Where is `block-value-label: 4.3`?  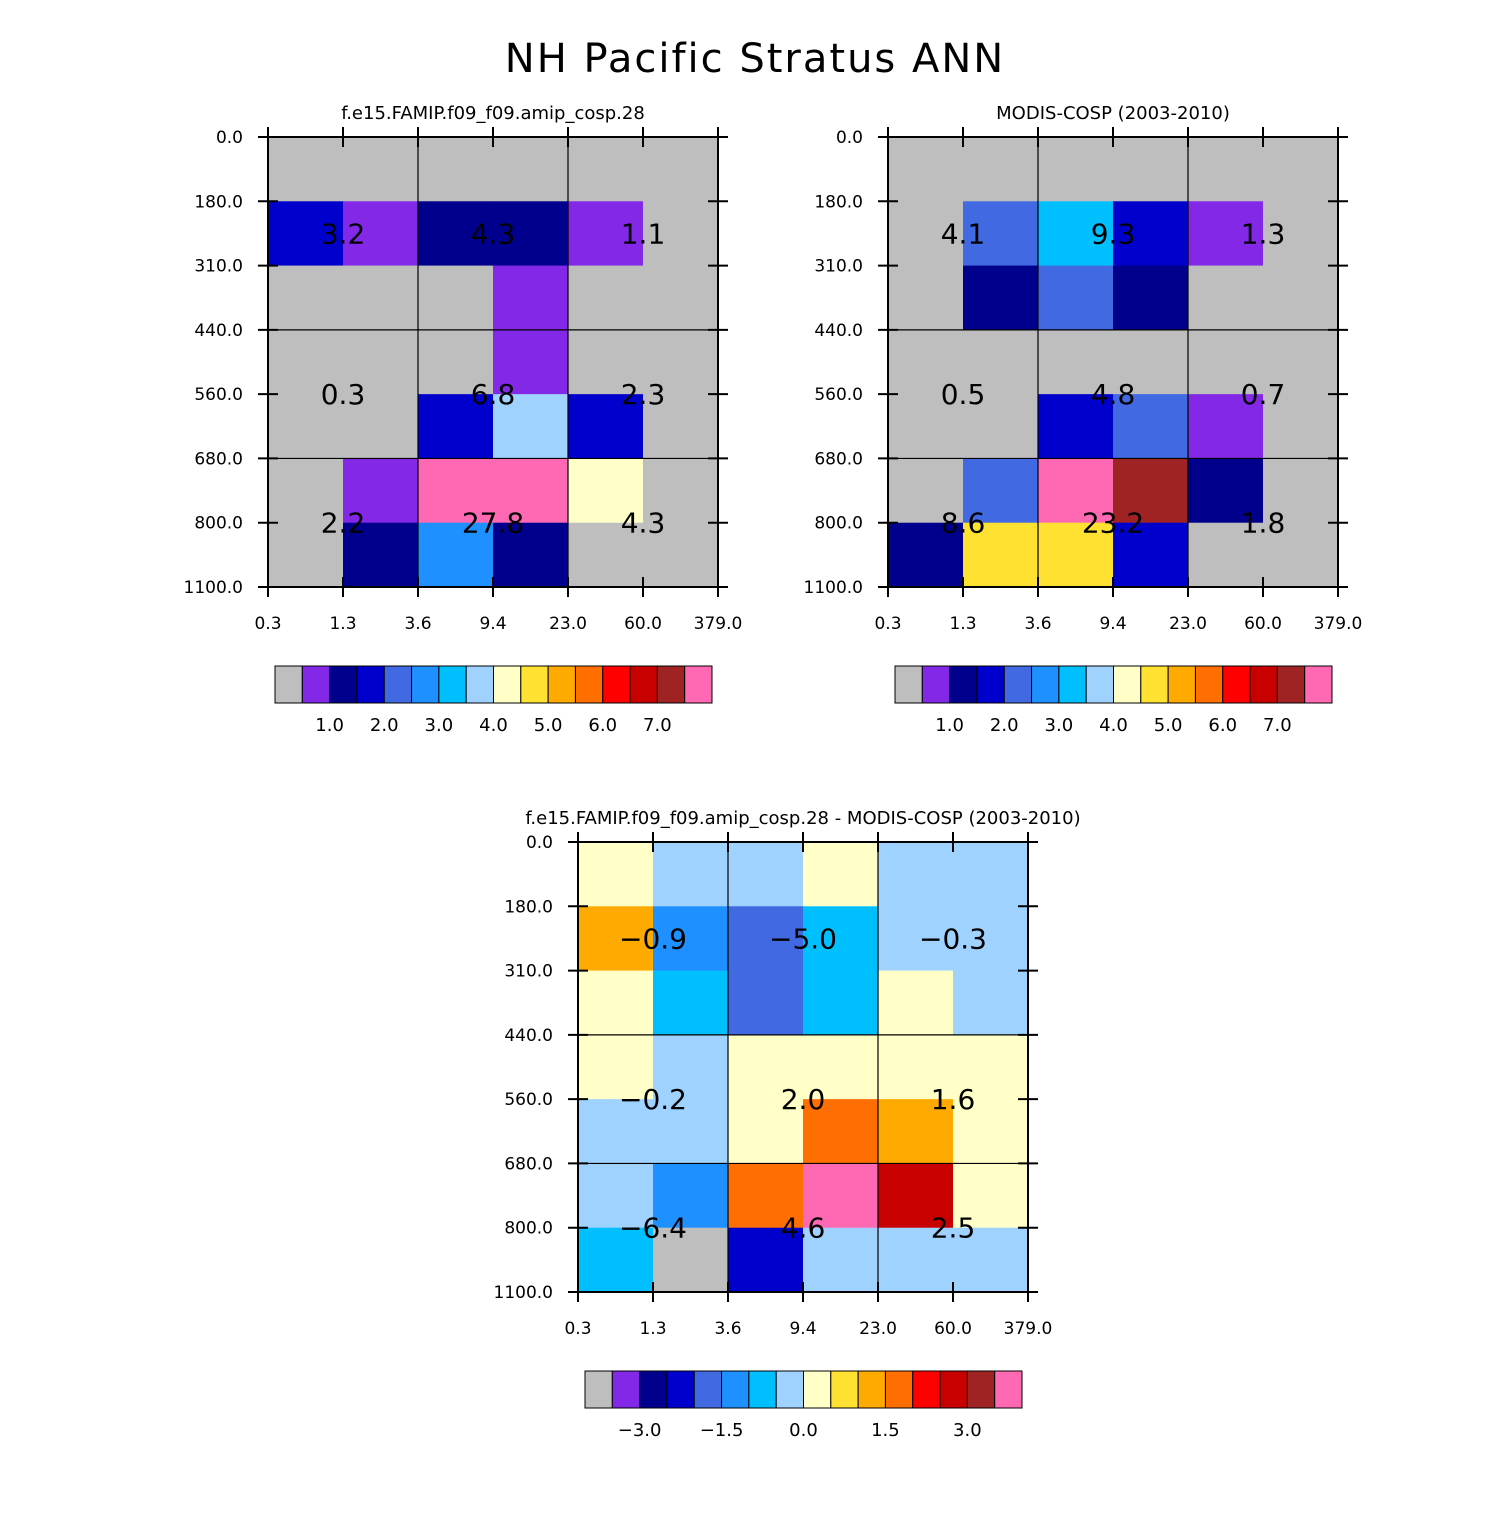 block-value-label: 4.3 is located at coordinates (493, 233).